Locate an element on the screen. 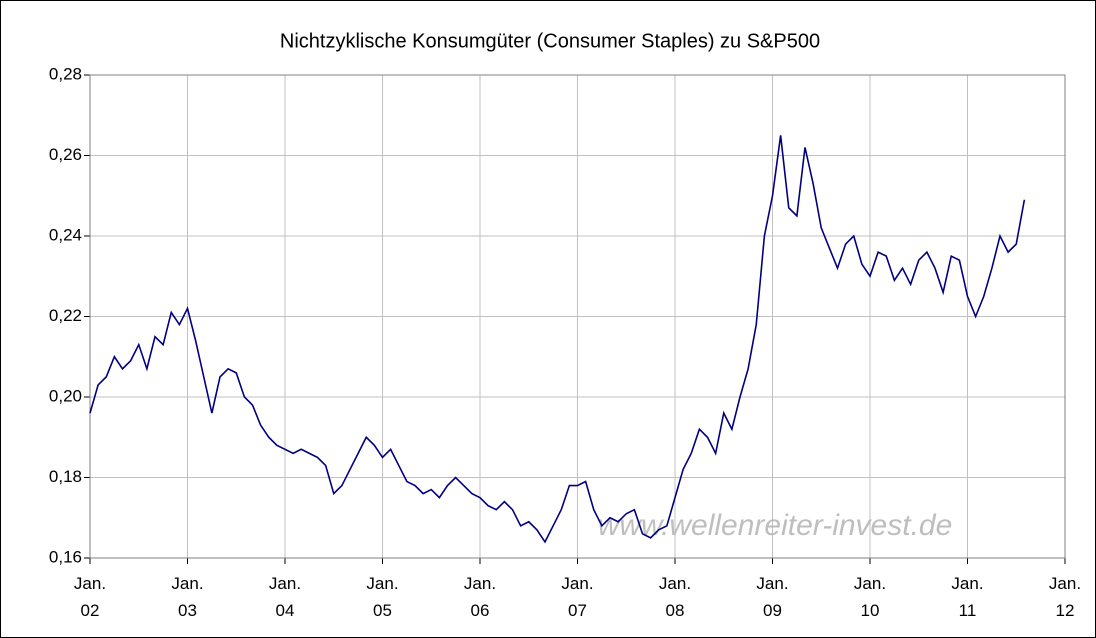 The width and height of the screenshot is (1096, 638). y-tick-label: 0,18 is located at coordinates (65, 476).